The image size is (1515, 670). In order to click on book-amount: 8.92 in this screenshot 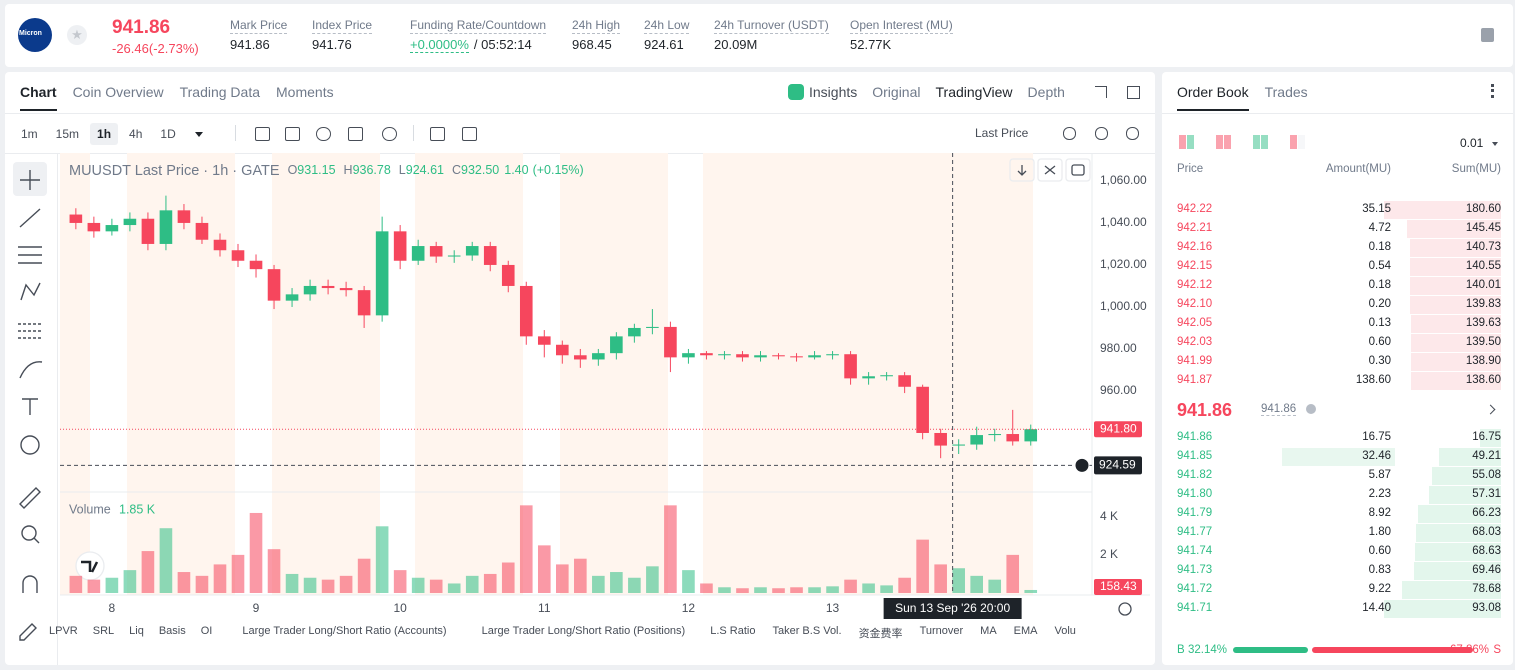, I will do `click(1379, 513)`.